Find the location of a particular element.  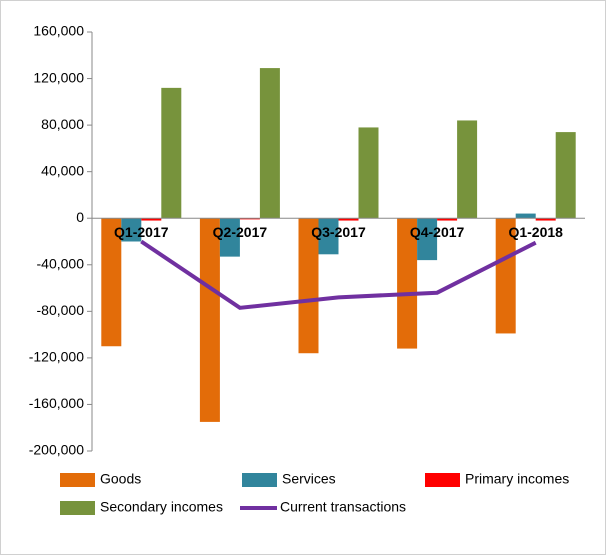

y-tick-label: 160,000 is located at coordinates (58, 31).